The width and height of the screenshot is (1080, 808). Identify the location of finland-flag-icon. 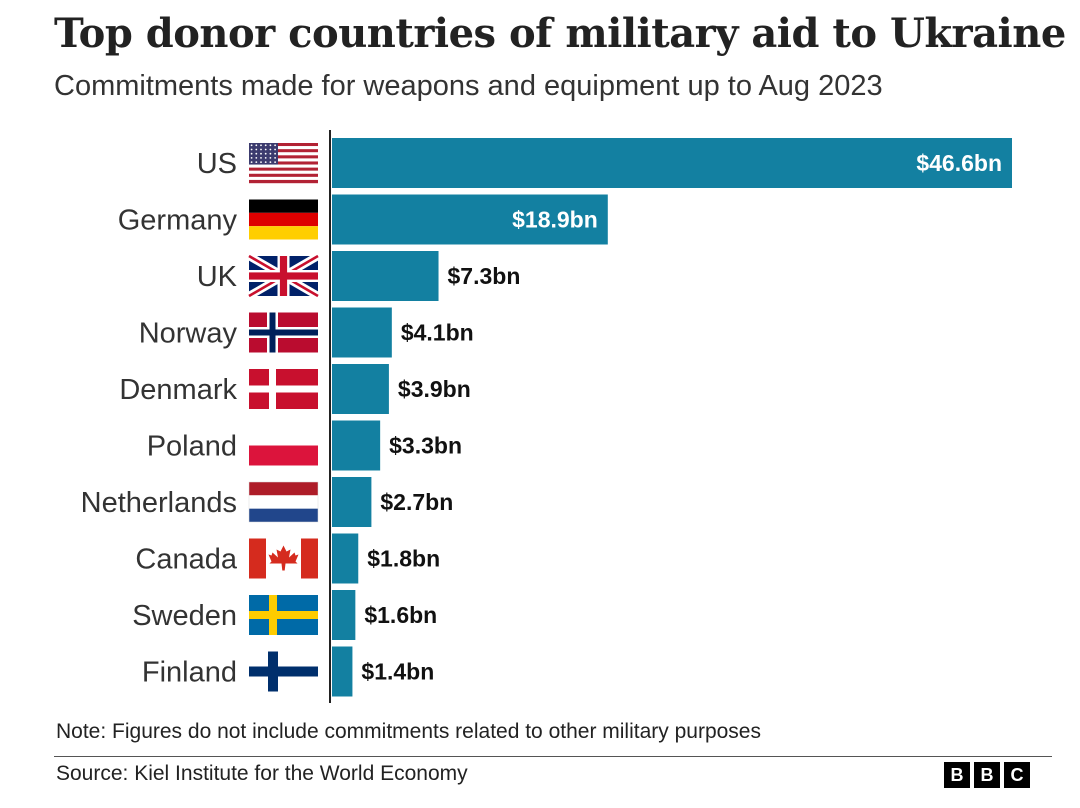
(283, 671).